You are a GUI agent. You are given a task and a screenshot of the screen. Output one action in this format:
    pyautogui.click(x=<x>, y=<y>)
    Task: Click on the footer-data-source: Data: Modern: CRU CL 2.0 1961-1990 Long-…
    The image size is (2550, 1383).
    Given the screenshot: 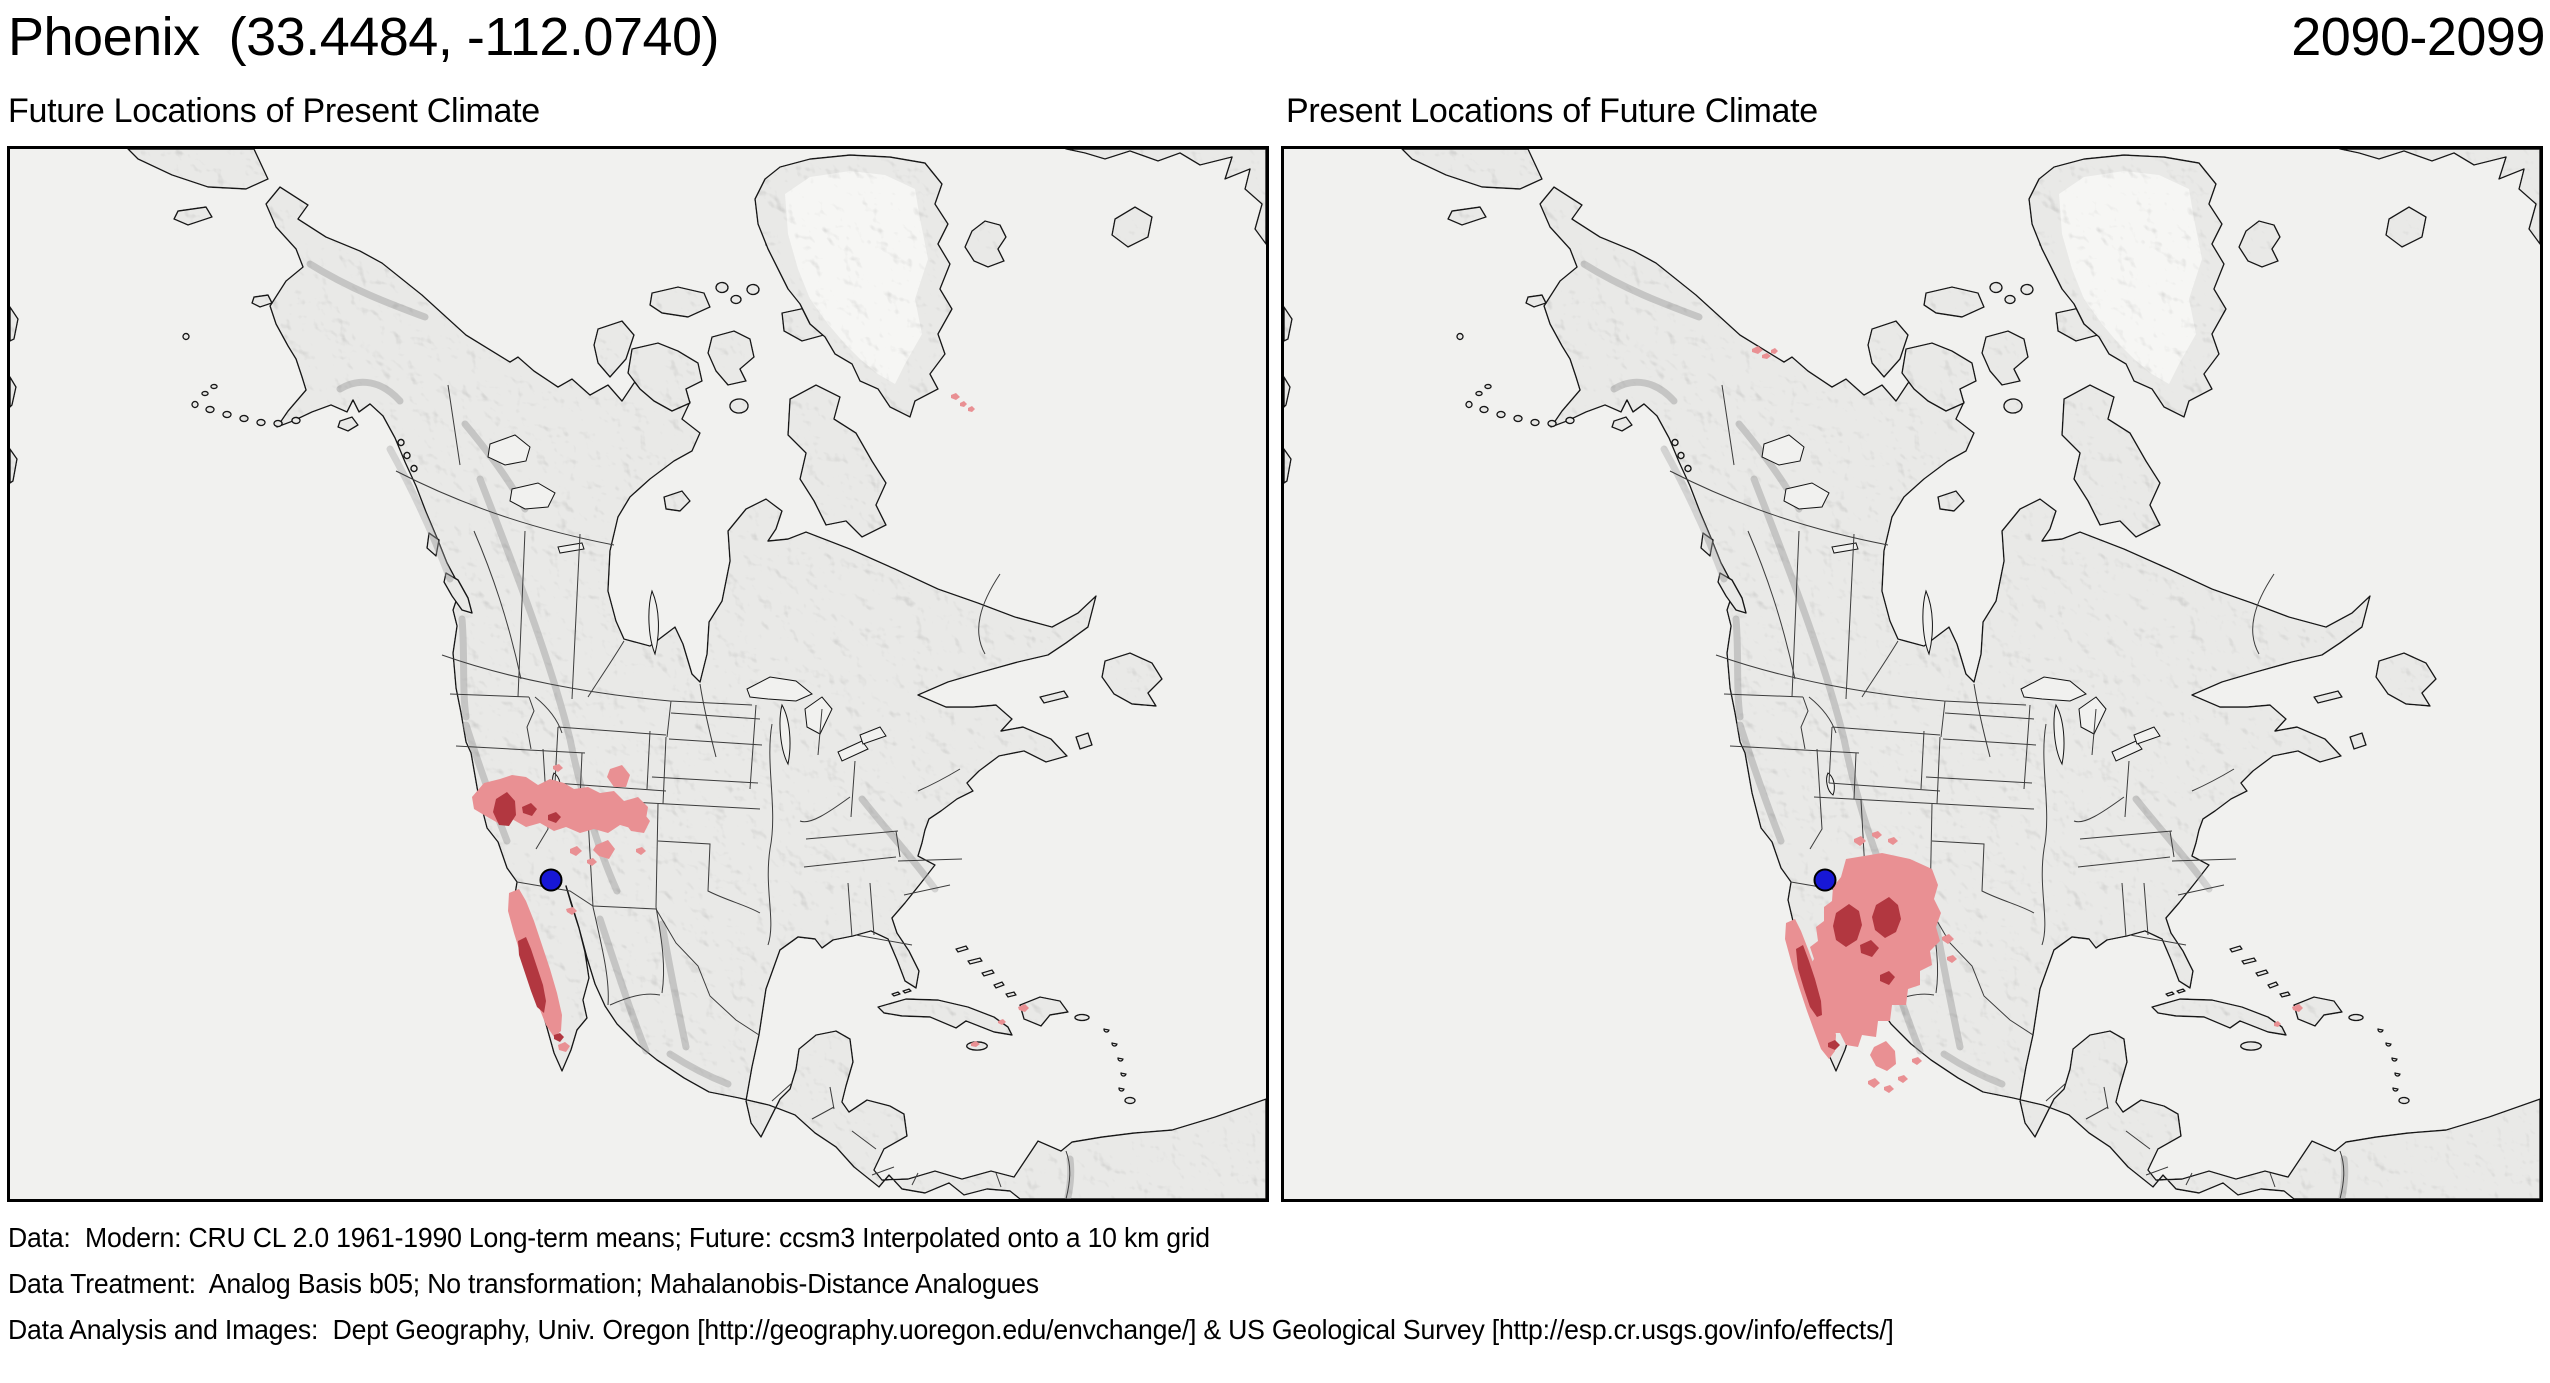 What is the action you would take?
    pyautogui.click(x=609, y=1237)
    